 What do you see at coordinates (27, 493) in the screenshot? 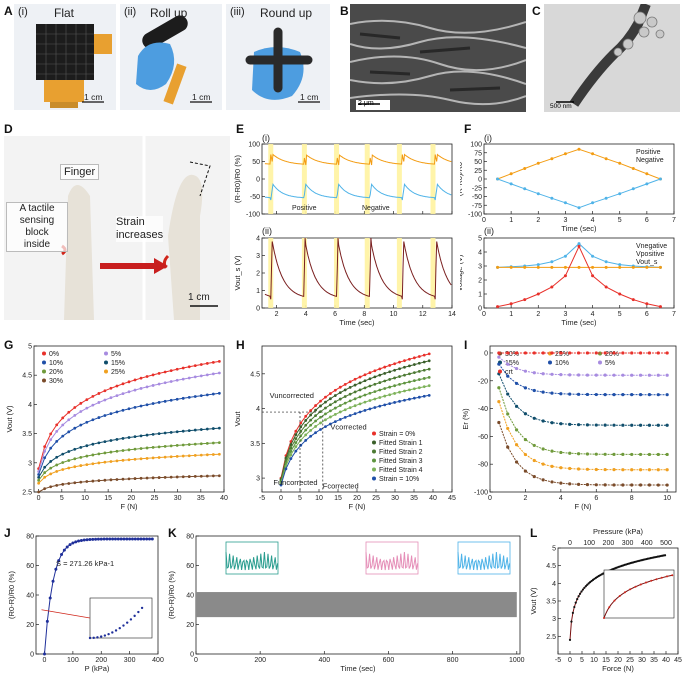
I see `g-ytick-label-0: 2.5` at bounding box center [27, 493].